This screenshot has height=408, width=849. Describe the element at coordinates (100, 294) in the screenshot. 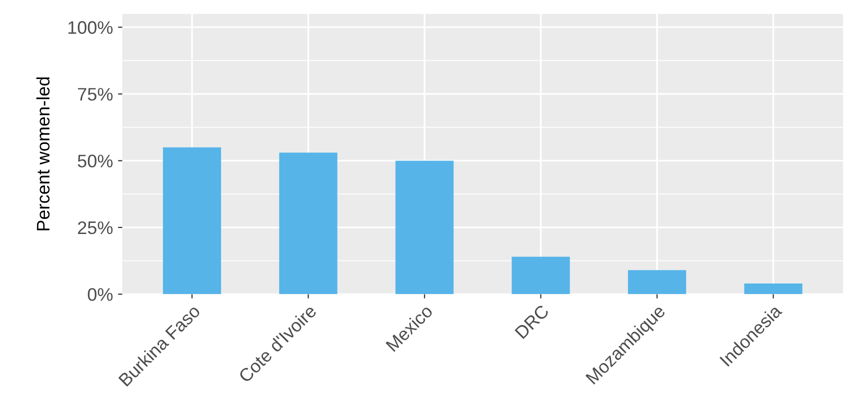

I see `y-tick-label: 0%` at that location.